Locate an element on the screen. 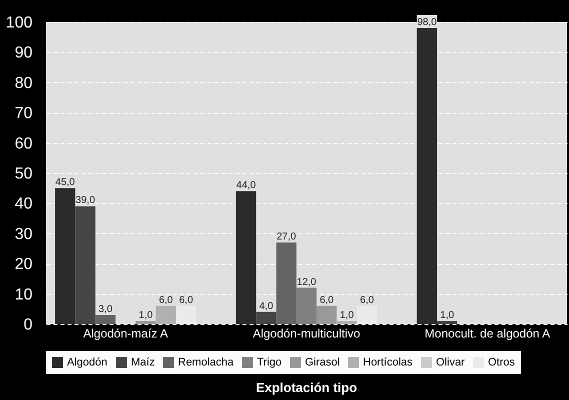 The width and height of the screenshot is (569, 400). y-tick-label: 10 is located at coordinates (23, 295).